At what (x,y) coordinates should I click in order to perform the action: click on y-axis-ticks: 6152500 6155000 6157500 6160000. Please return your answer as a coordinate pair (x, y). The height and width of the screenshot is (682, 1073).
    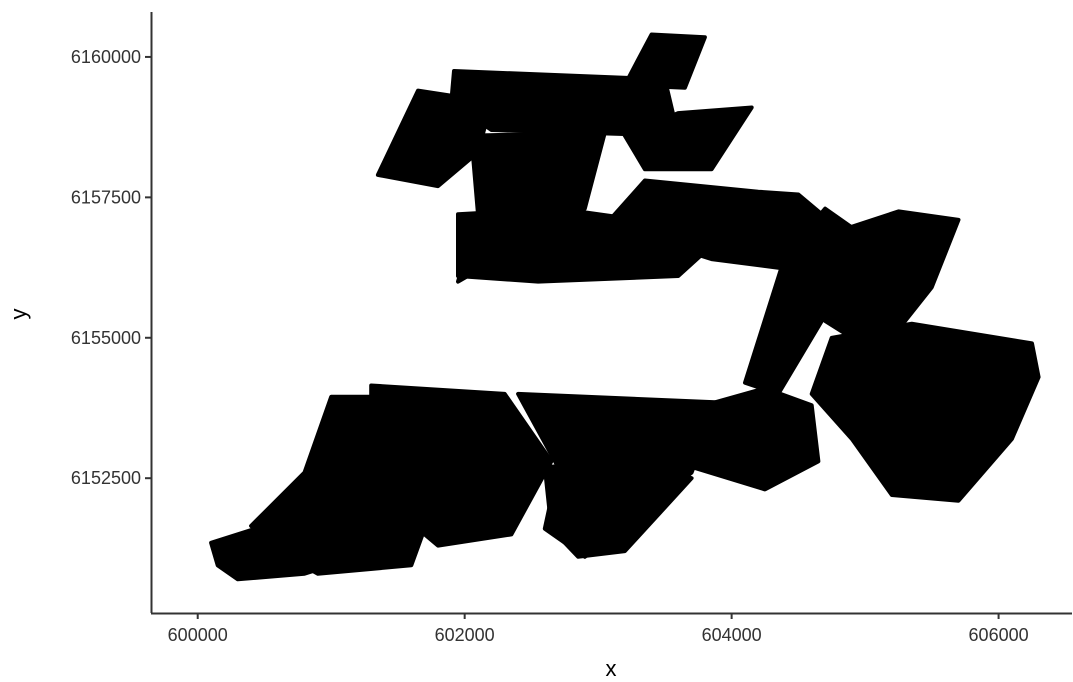
    Looking at the image, I should click on (111, 267).